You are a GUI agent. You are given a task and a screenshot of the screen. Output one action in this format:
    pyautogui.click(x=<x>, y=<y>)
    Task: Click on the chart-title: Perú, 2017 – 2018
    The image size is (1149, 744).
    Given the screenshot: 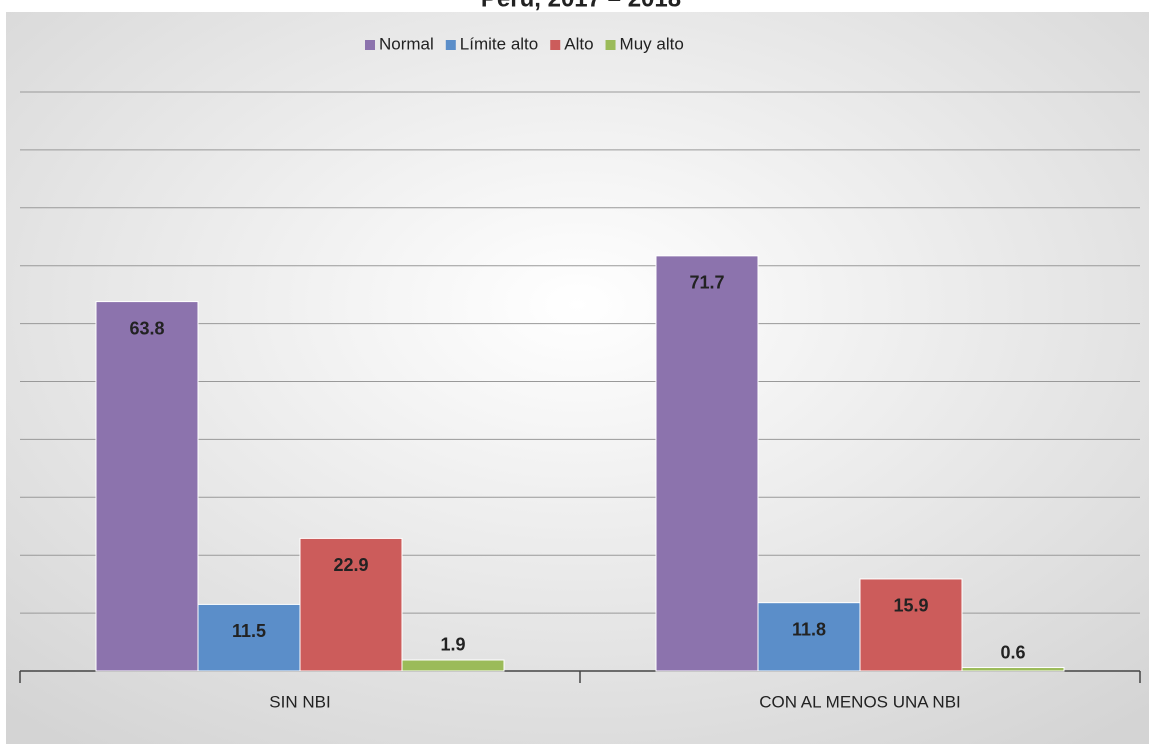 What is the action you would take?
    pyautogui.click(x=581, y=6)
    